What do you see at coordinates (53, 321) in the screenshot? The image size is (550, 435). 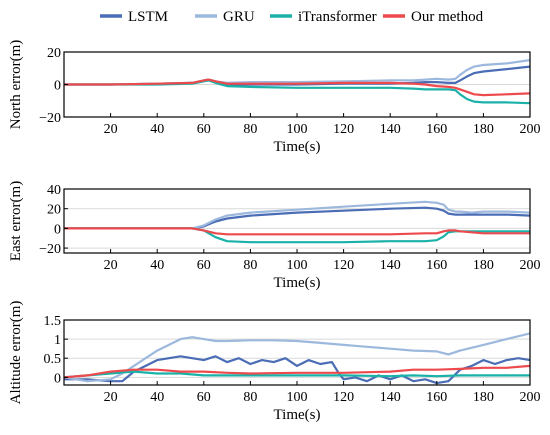 I see `y-tick-label: 1.5` at bounding box center [53, 321].